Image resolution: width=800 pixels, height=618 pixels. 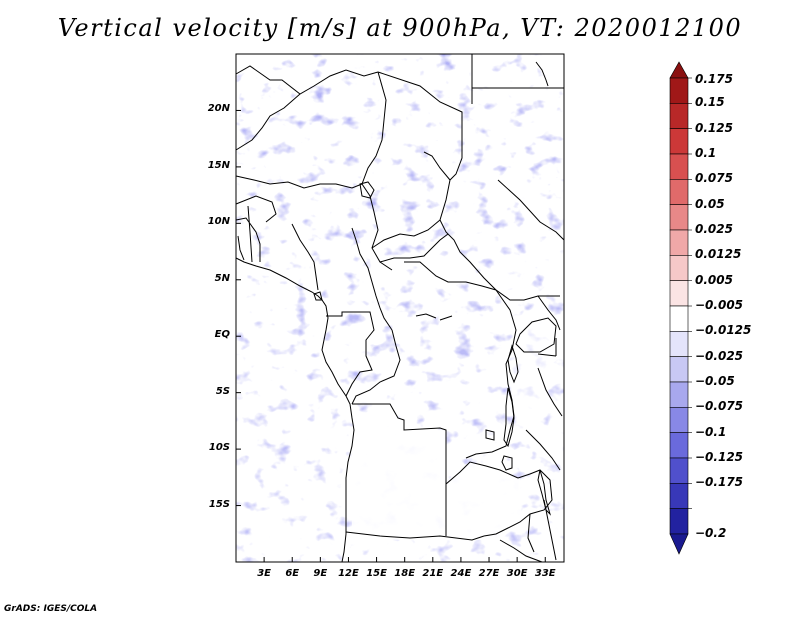 I want to click on lat-tick-label: EQ, so click(x=222, y=335).